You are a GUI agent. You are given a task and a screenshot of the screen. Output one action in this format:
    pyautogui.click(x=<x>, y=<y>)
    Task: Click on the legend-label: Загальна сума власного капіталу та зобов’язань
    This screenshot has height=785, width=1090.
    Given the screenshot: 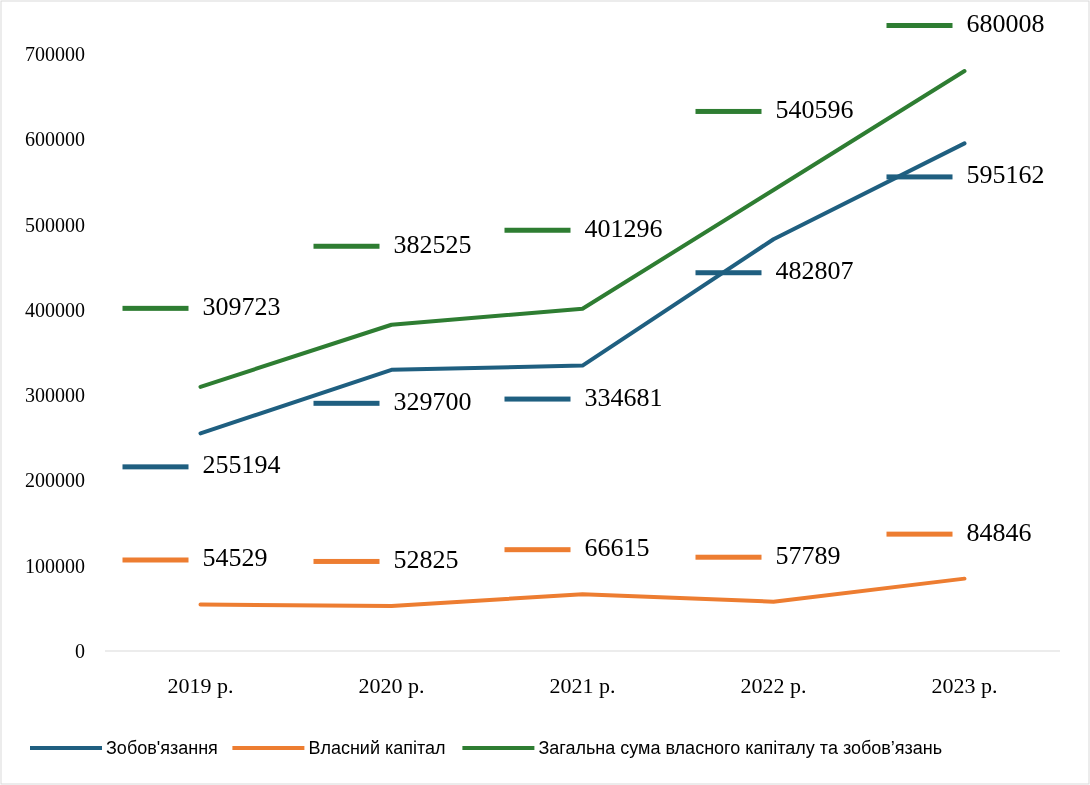 What is the action you would take?
    pyautogui.click(x=740, y=748)
    